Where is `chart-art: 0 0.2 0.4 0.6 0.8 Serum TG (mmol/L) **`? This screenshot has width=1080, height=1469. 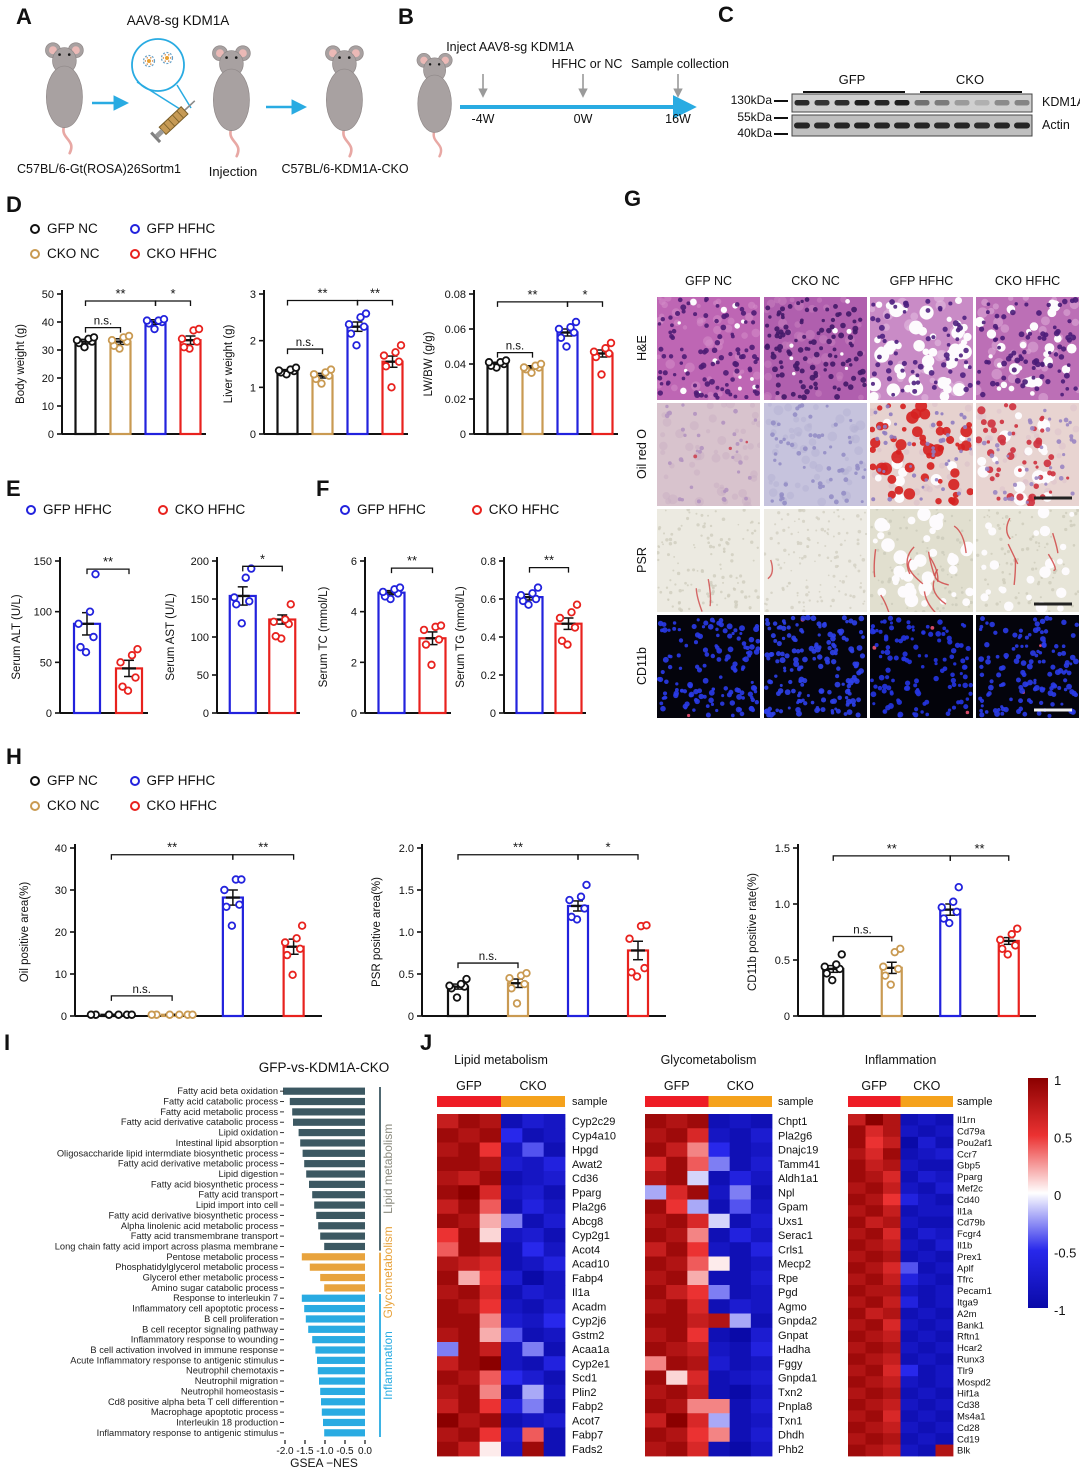 chart-art: 0 0.2 0.4 0.6 0.8 Serum TG (mmol/L) ** is located at coordinates (520, 636).